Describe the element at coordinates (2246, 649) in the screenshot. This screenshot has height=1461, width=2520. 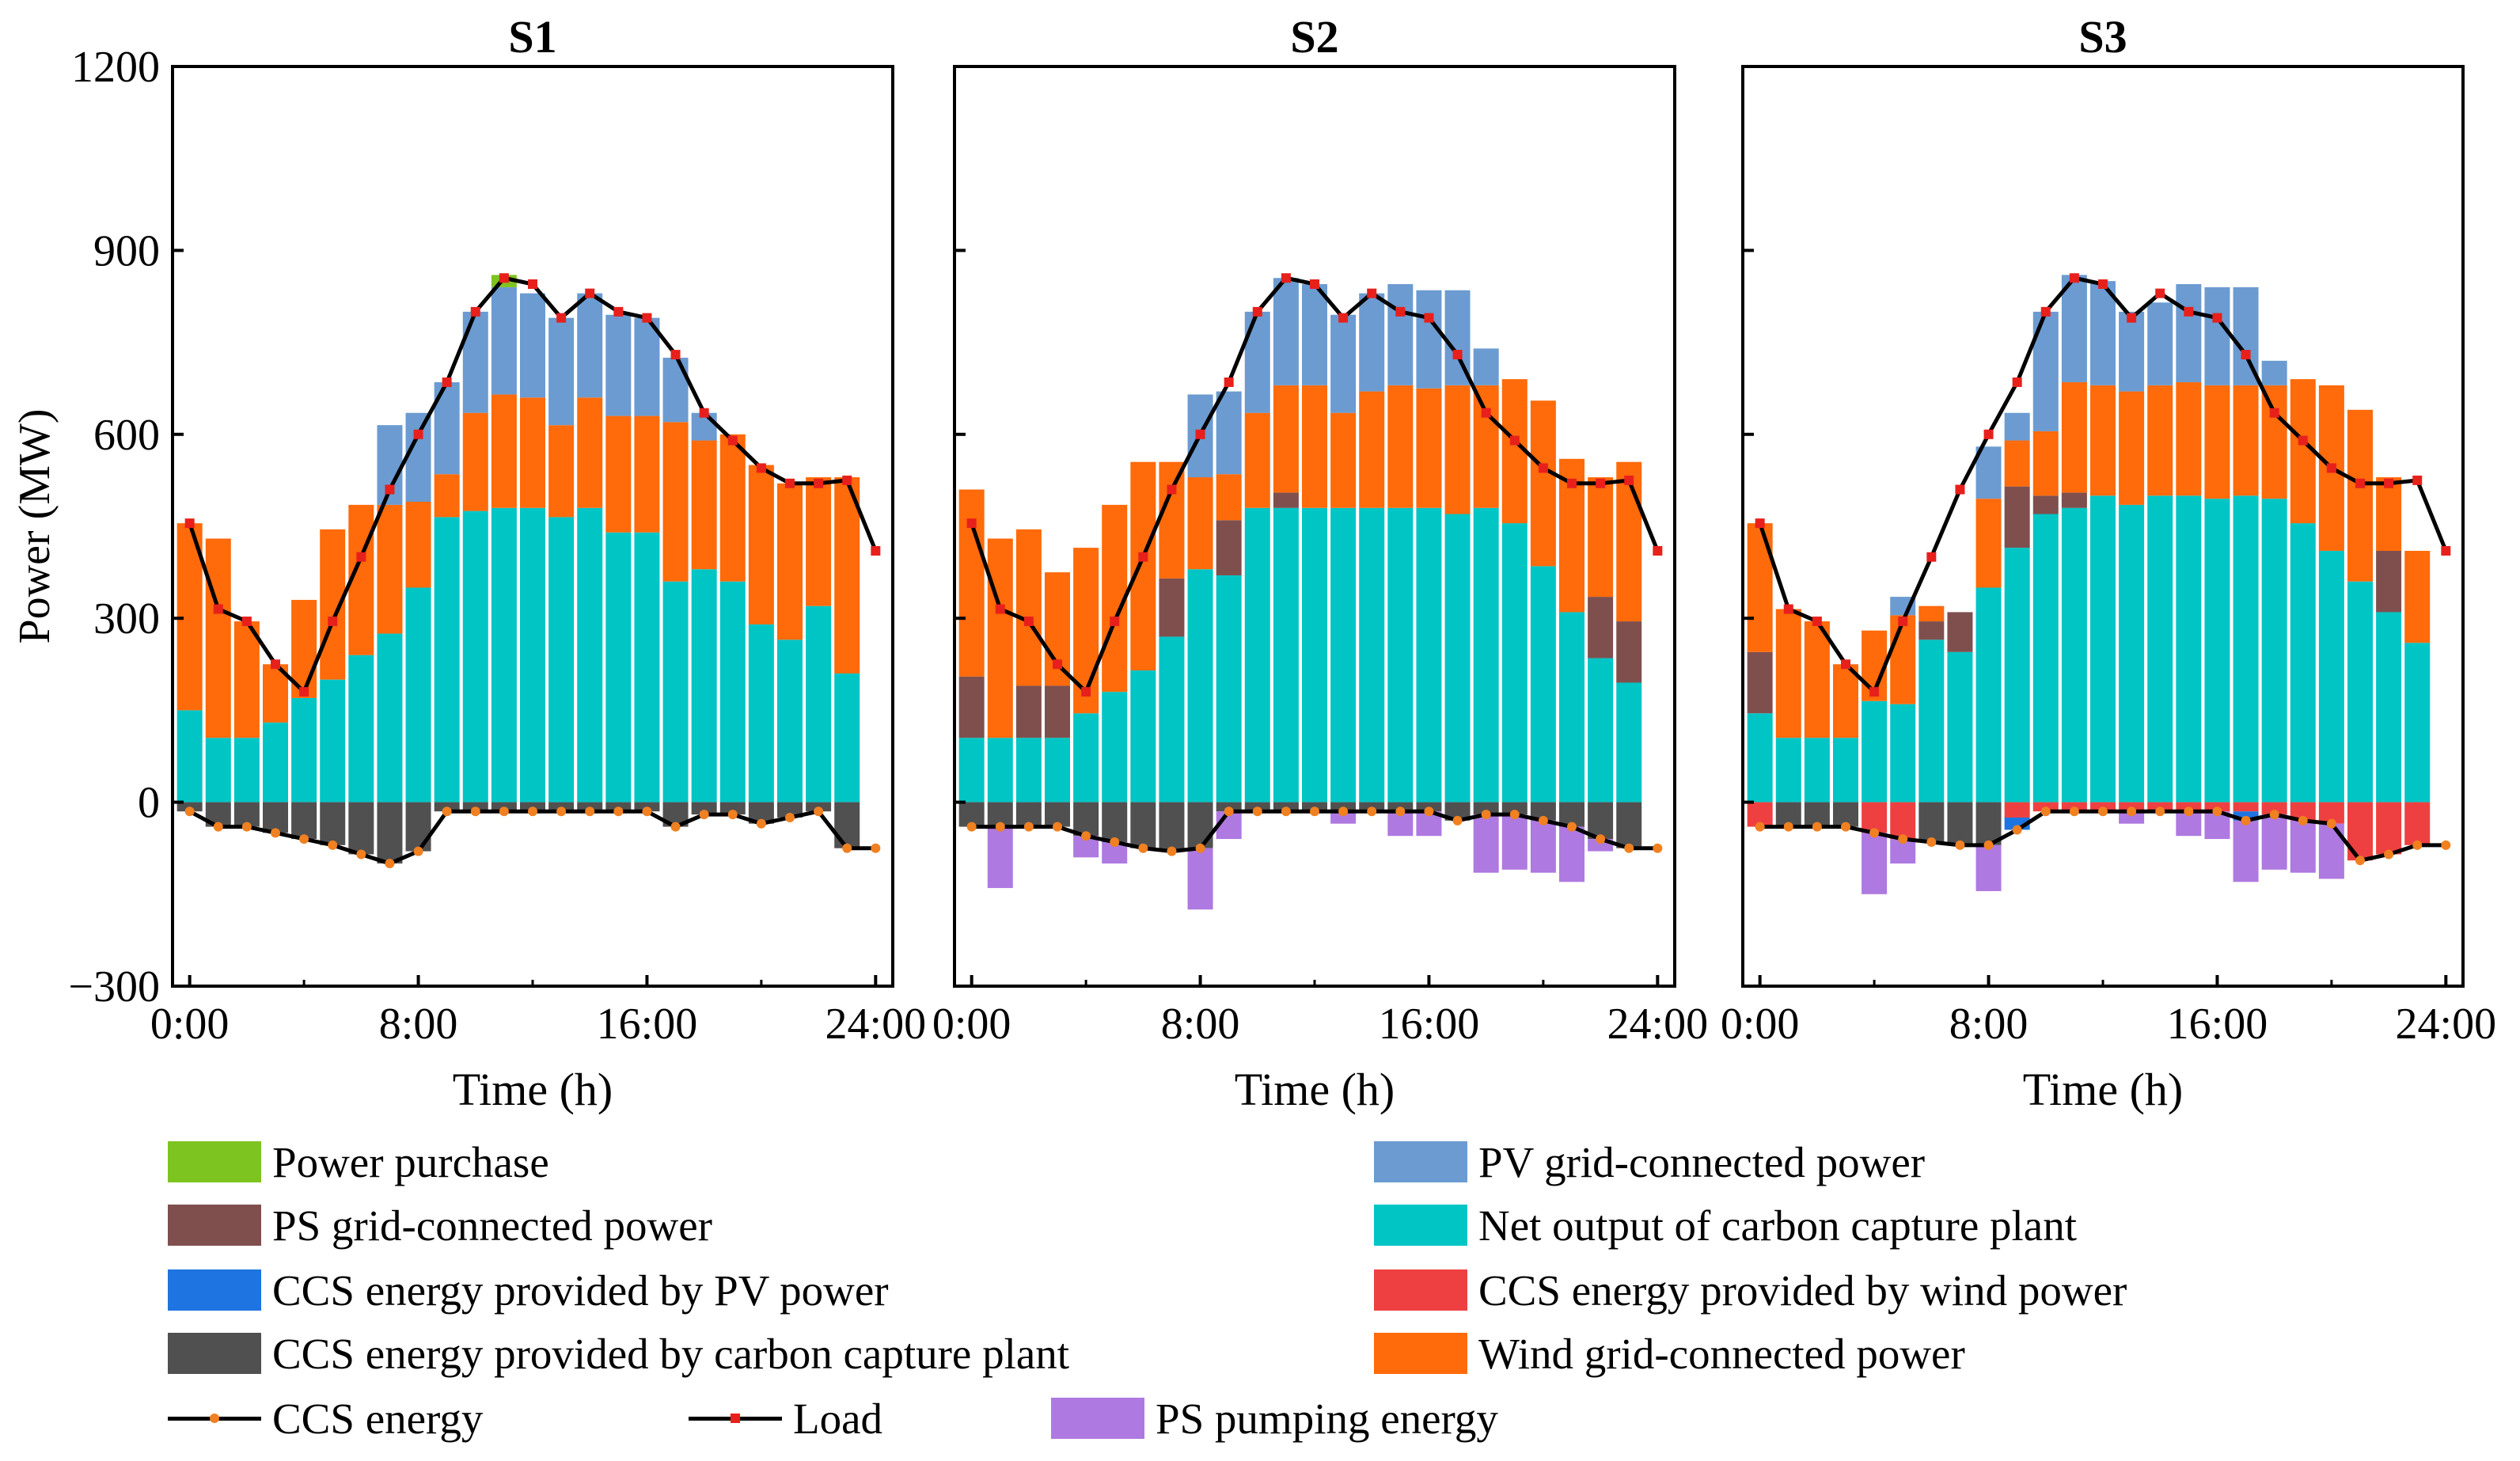
I see `bar-net_plant-s3-h17` at that location.